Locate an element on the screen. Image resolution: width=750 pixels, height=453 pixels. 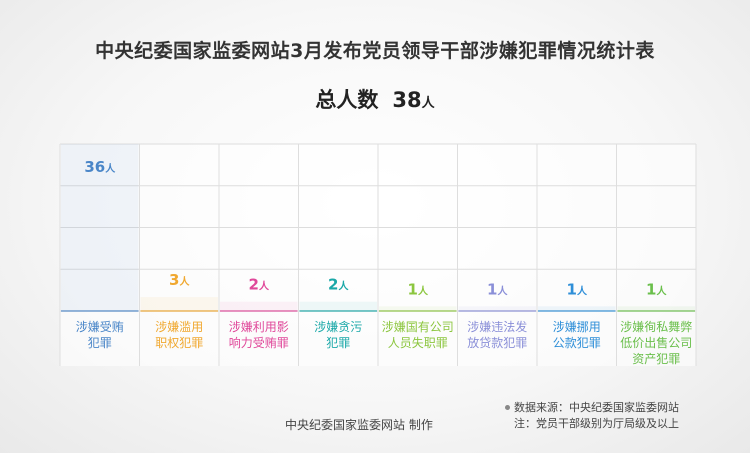
category-label: 涉嫌国有公司 is located at coordinates (418, 327).